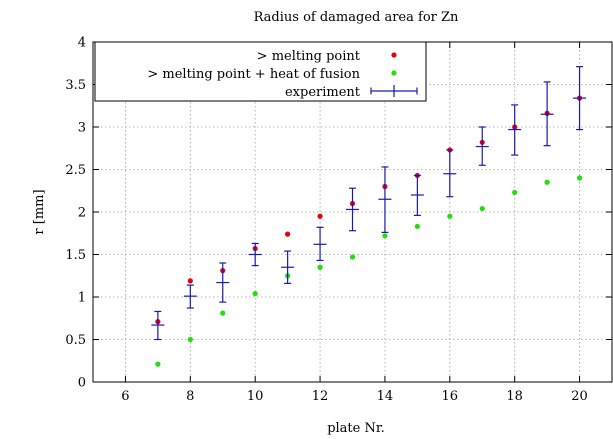 The height and width of the screenshot is (439, 613). What do you see at coordinates (385, 396) in the screenshot?
I see `x-tick-label: 14` at bounding box center [385, 396].